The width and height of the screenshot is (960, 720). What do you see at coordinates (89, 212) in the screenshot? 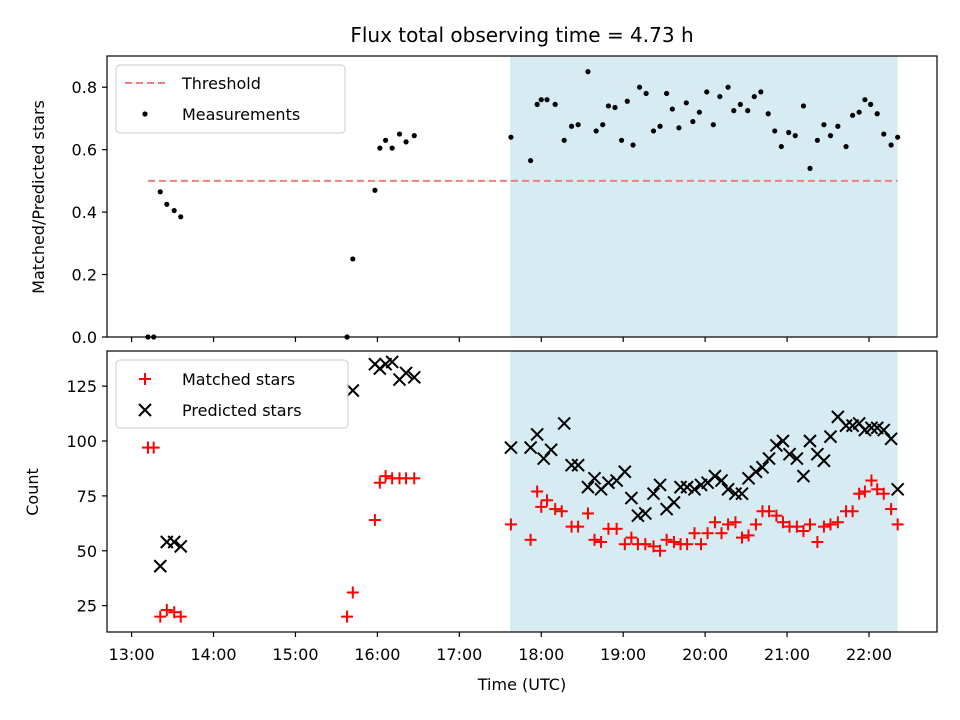
I see `top-y-ticks: 0.0 0.2 0.4 0.6 0.8` at bounding box center [89, 212].